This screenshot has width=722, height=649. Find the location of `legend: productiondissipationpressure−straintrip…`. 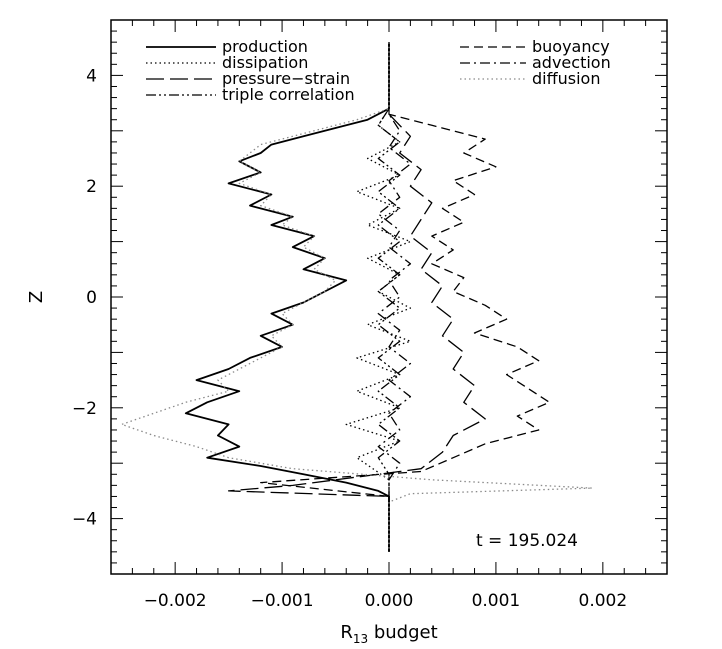

legend: productiondissipationpressure−straintrip… is located at coordinates (378, 70).